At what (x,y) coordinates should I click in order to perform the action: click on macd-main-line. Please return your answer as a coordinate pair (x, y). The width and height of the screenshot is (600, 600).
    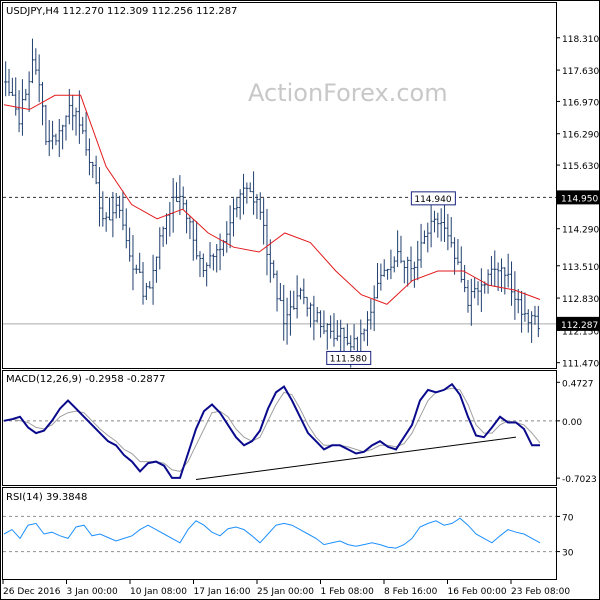
    Looking at the image, I should click on (271, 430).